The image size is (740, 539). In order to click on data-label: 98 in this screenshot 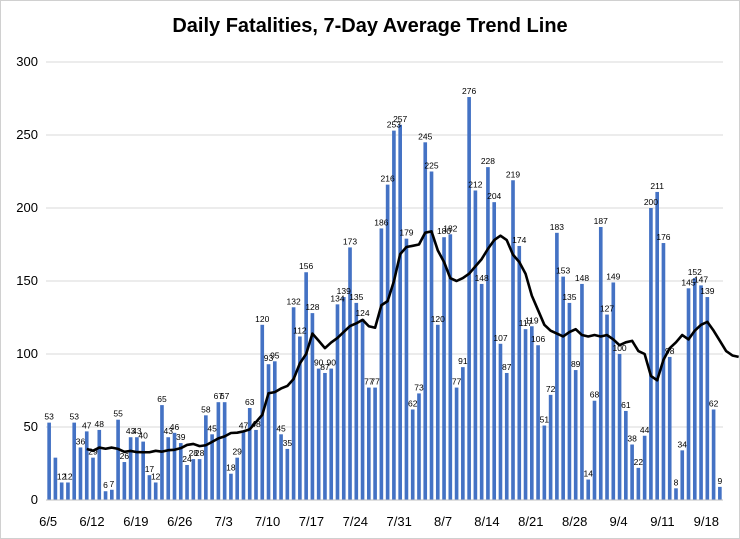, I will do `click(670, 351)`.